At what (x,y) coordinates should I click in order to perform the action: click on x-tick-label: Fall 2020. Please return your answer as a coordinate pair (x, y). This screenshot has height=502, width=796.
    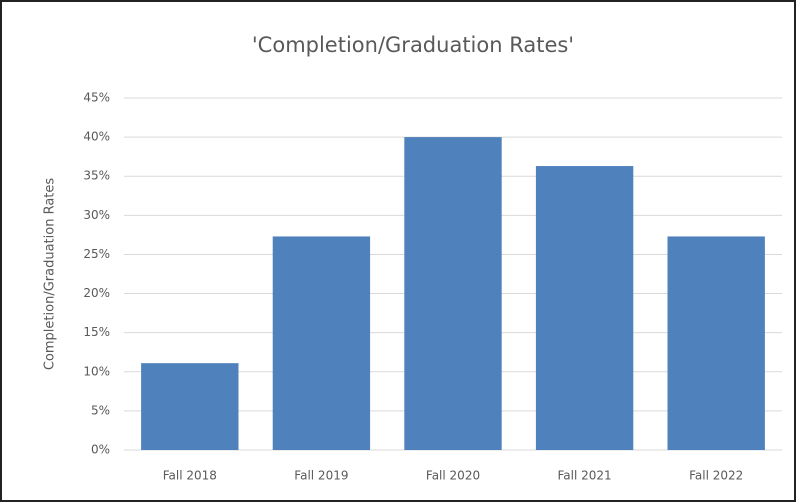
    Looking at the image, I should click on (453, 476).